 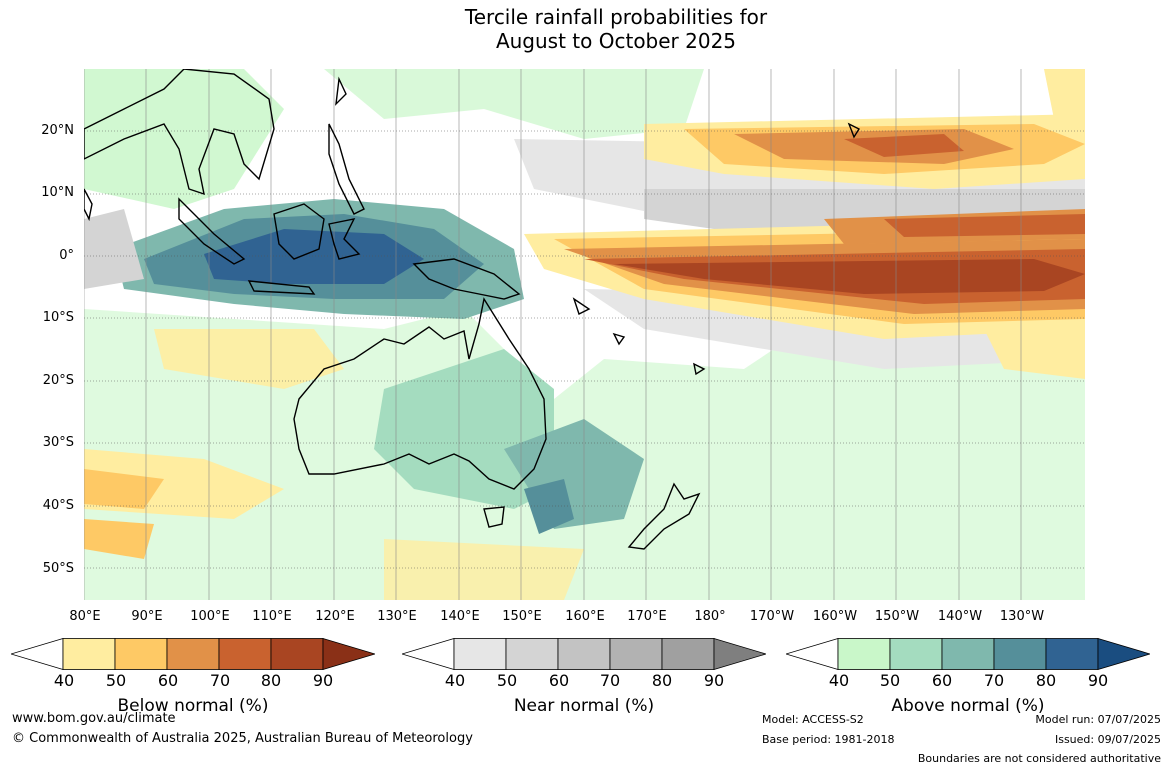 I want to click on lat-label-50s: 50°S, so click(x=58, y=568).